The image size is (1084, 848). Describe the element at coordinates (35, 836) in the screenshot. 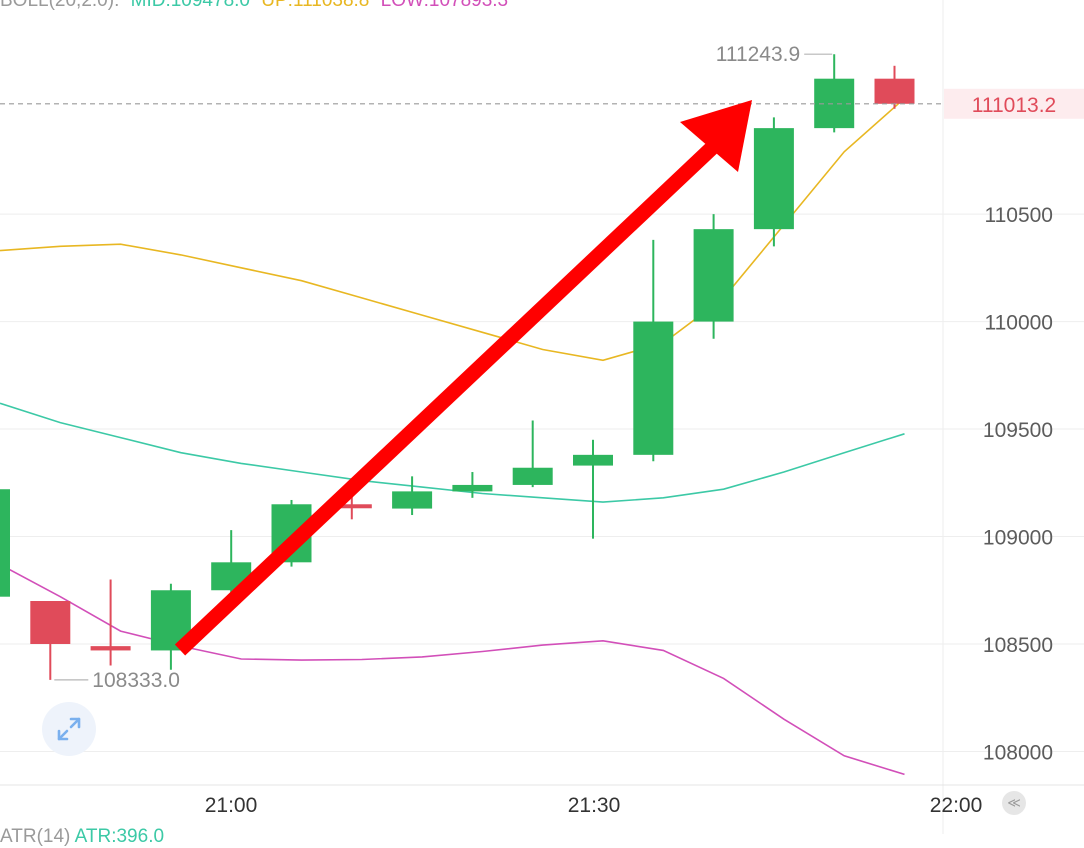

I see `atr-label: ATR(14)` at that location.